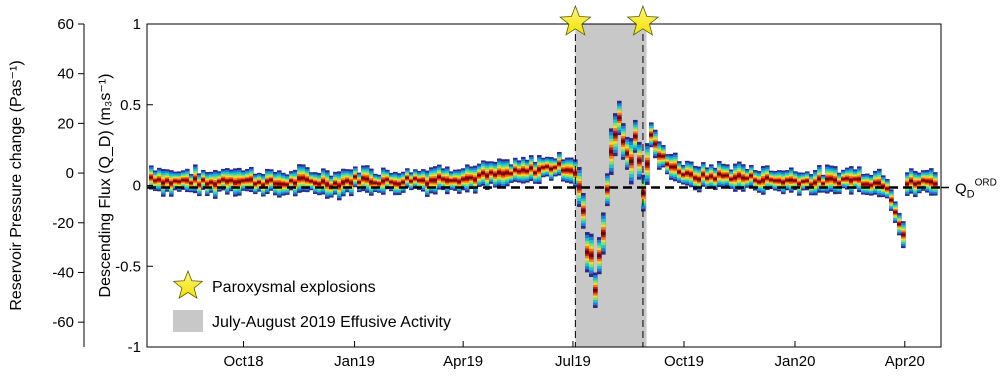  What do you see at coordinates (16, 185) in the screenshot?
I see `left-axis-label: Reservoir Pressure change (Pas⁻¹)` at bounding box center [16, 185].